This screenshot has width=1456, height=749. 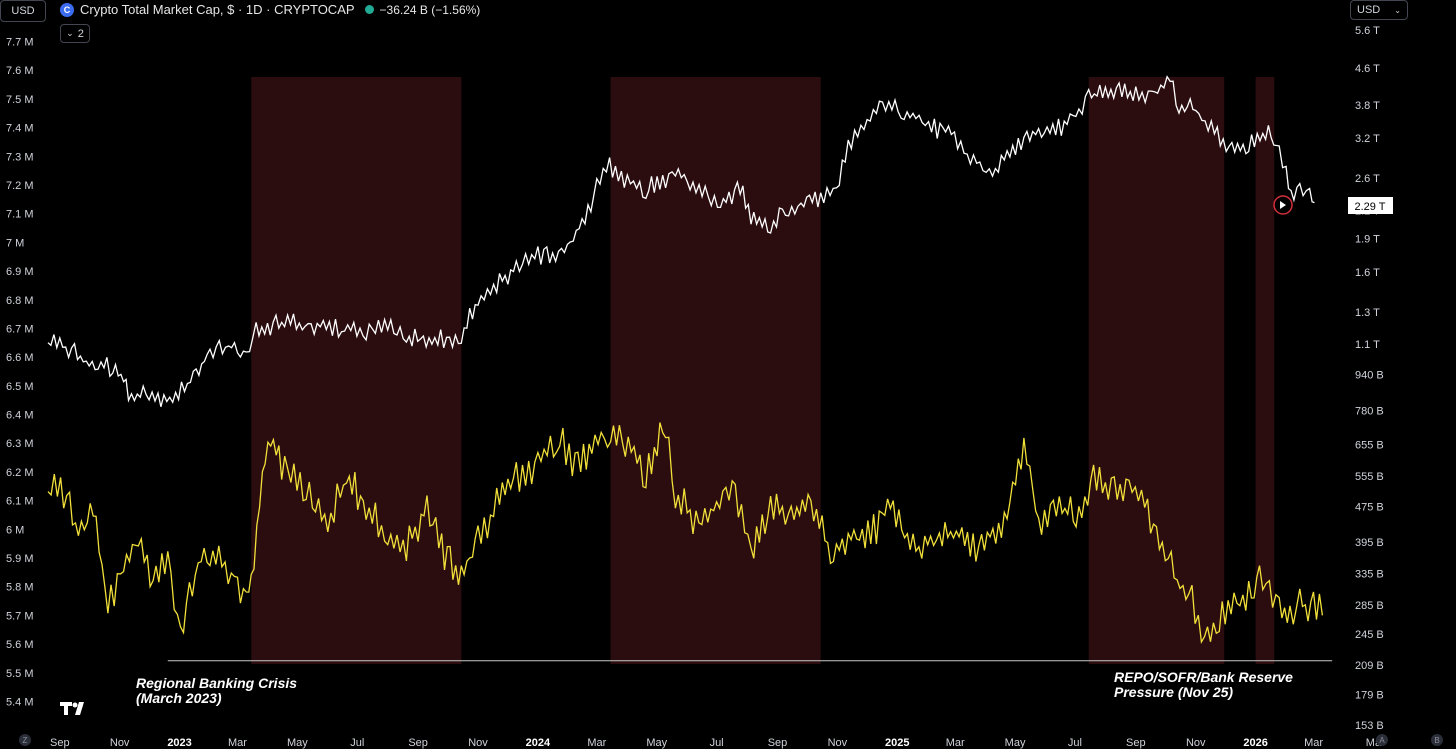 What do you see at coordinates (538, 743) in the screenshot?
I see `x-axis-tick-label: 2024` at bounding box center [538, 743].